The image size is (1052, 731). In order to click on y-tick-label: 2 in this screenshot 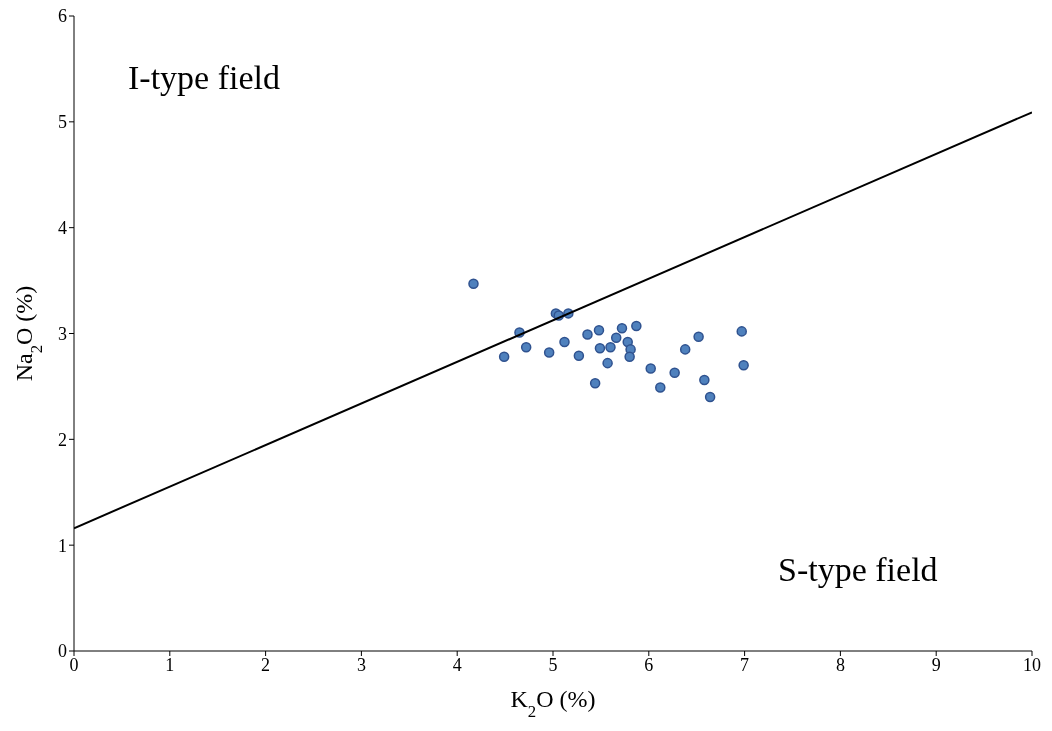, I will do `click(62, 439)`.